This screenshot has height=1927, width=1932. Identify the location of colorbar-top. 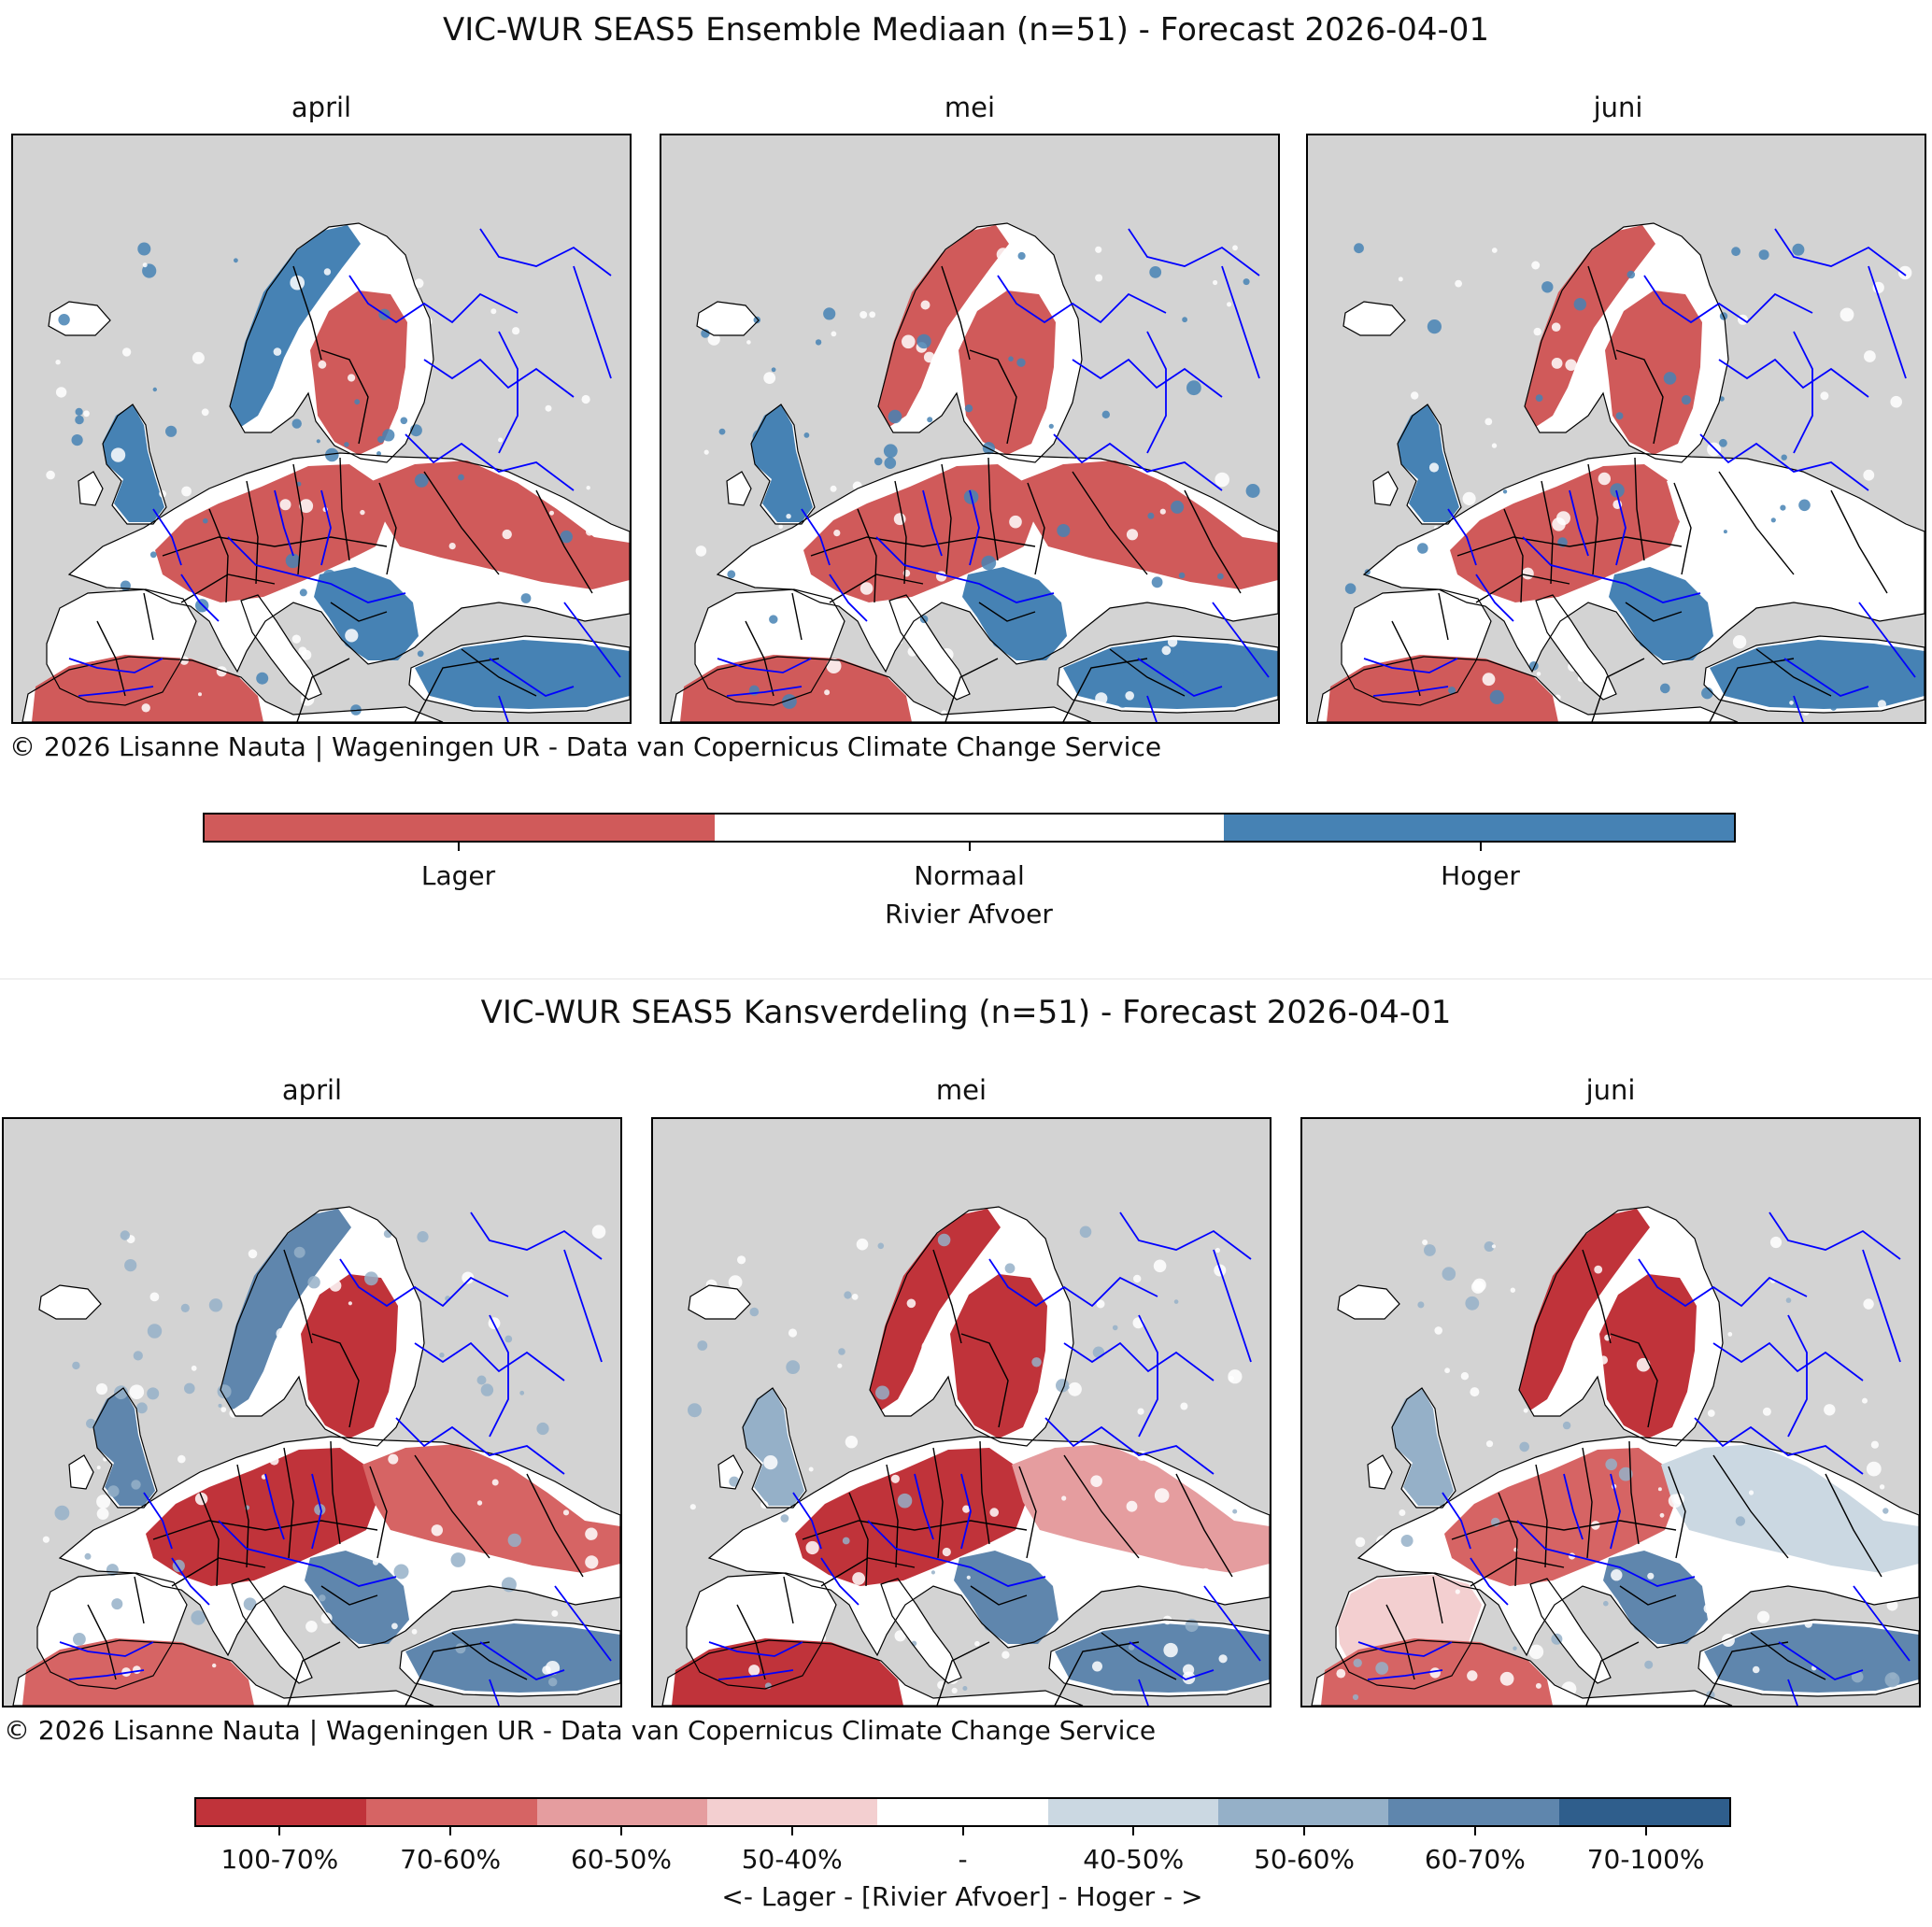
(969, 828).